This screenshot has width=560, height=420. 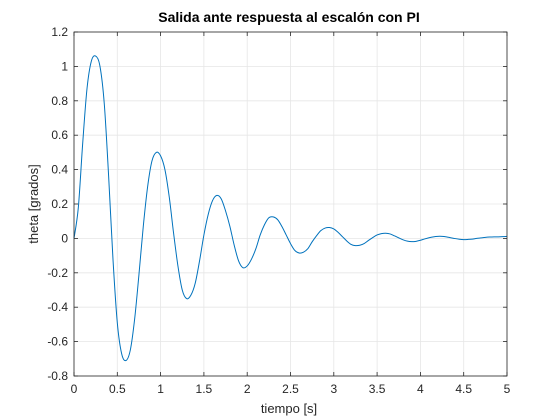 What do you see at coordinates (463, 389) in the screenshot?
I see `x-tick-label: 4.5` at bounding box center [463, 389].